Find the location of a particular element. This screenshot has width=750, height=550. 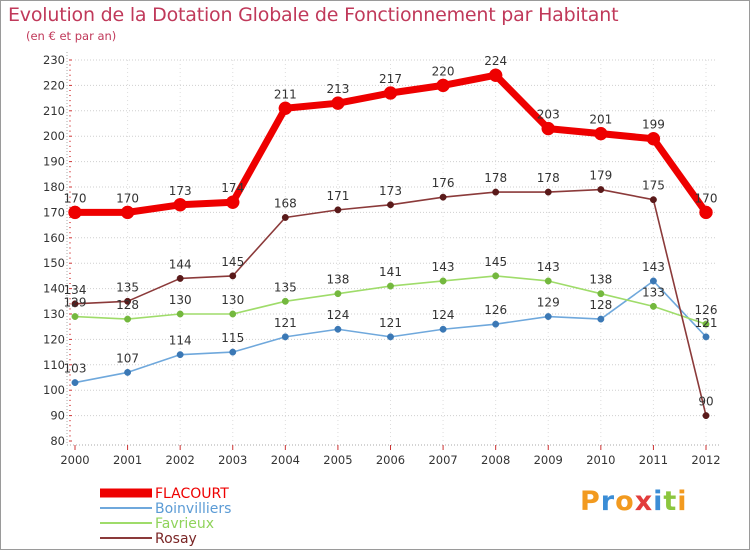

data-label-favrieux-2001: 128 is located at coordinates (127, 305).